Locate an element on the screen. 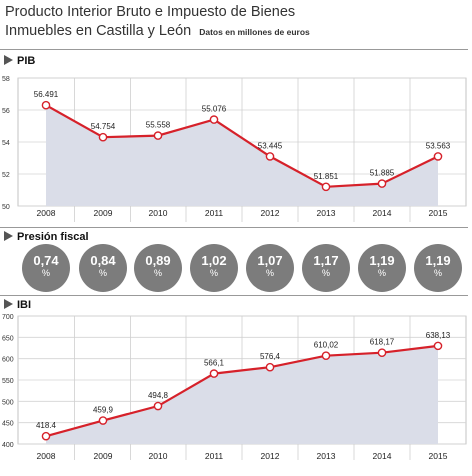 This screenshot has width=472, height=476. presion-circle: 0,89% is located at coordinates (158, 268).